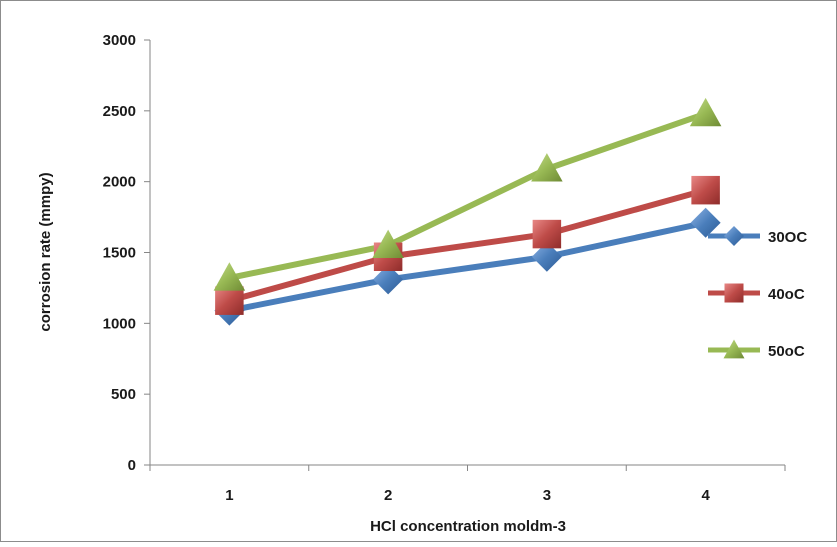  I want to click on y-tick-label: 0, so click(132, 465).